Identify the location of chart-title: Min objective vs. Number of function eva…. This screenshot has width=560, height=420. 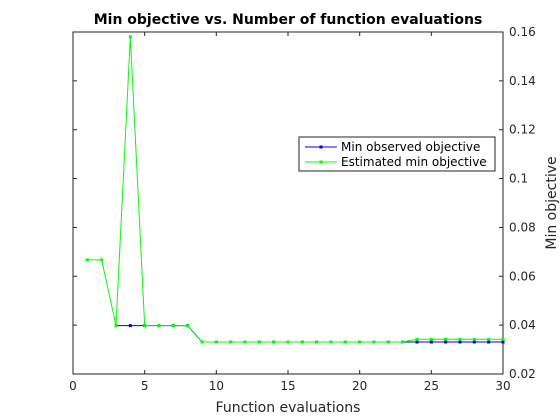
(288, 20).